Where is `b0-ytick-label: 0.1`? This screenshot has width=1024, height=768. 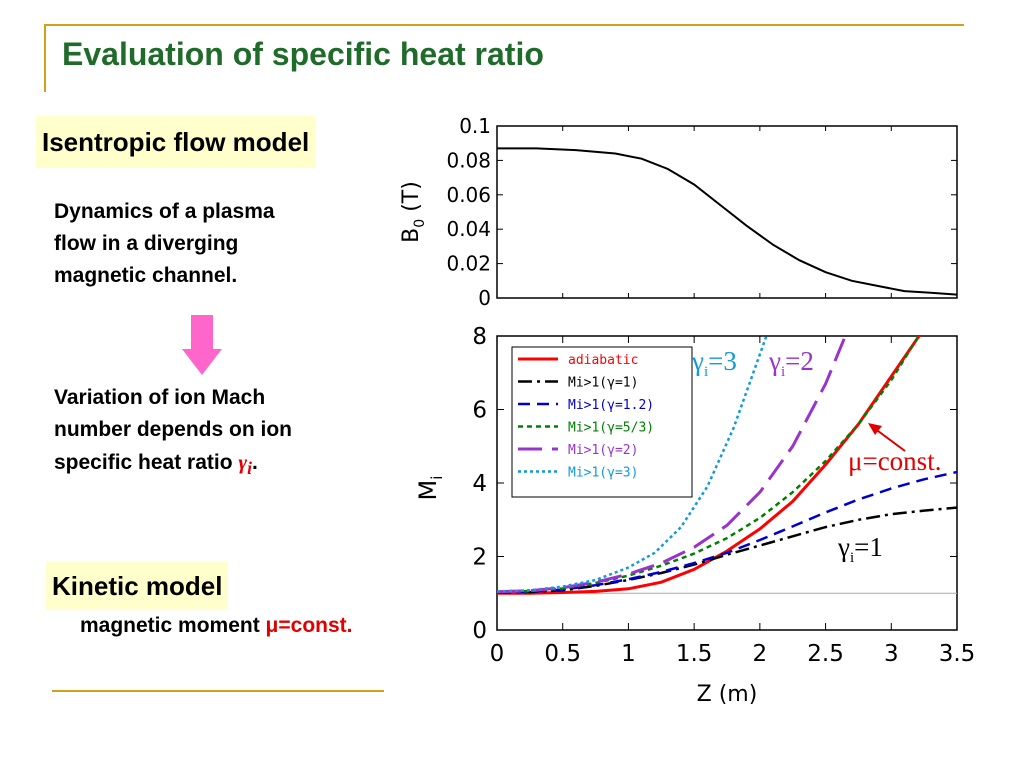 b0-ytick-label: 0.1 is located at coordinates (475, 126).